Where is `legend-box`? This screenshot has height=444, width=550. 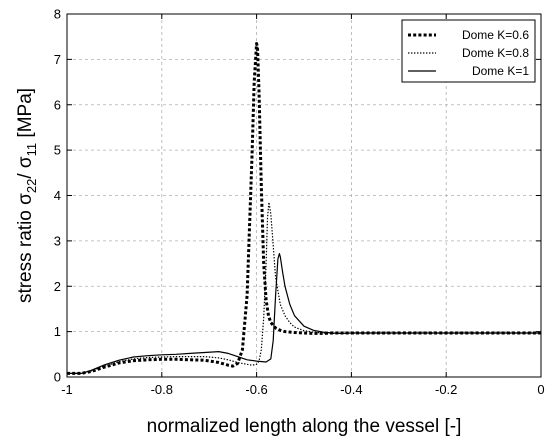 legend-box is located at coordinates (468, 51).